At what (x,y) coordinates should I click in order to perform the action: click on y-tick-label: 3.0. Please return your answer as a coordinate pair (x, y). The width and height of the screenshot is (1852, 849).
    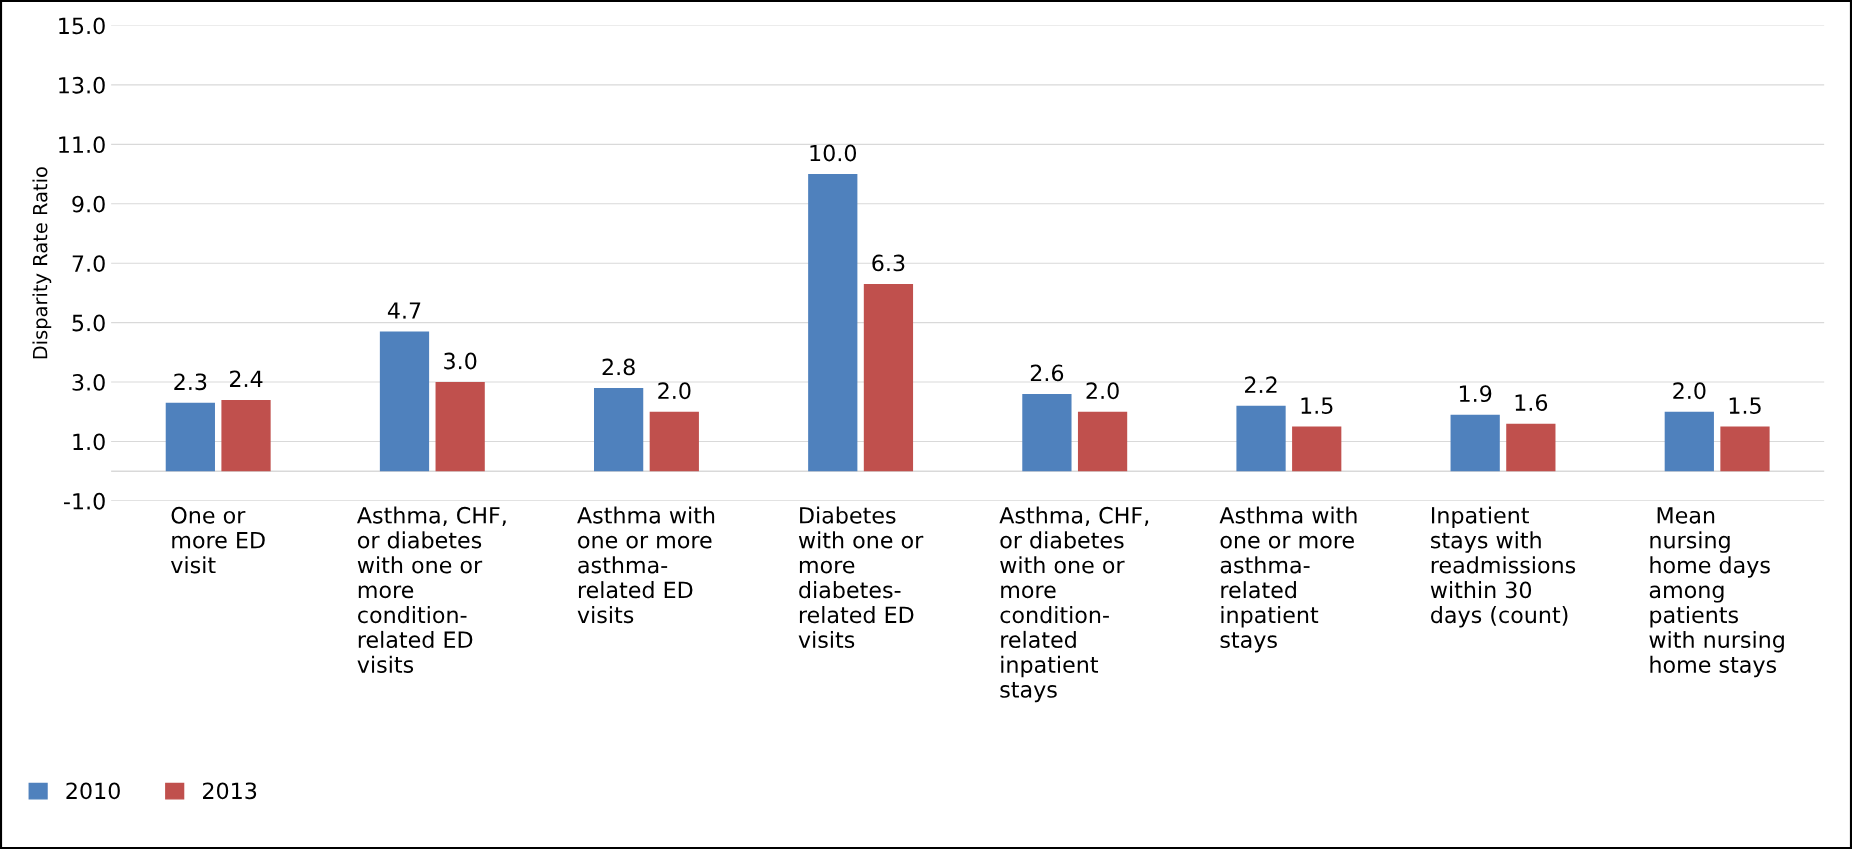
    Looking at the image, I should click on (88, 382).